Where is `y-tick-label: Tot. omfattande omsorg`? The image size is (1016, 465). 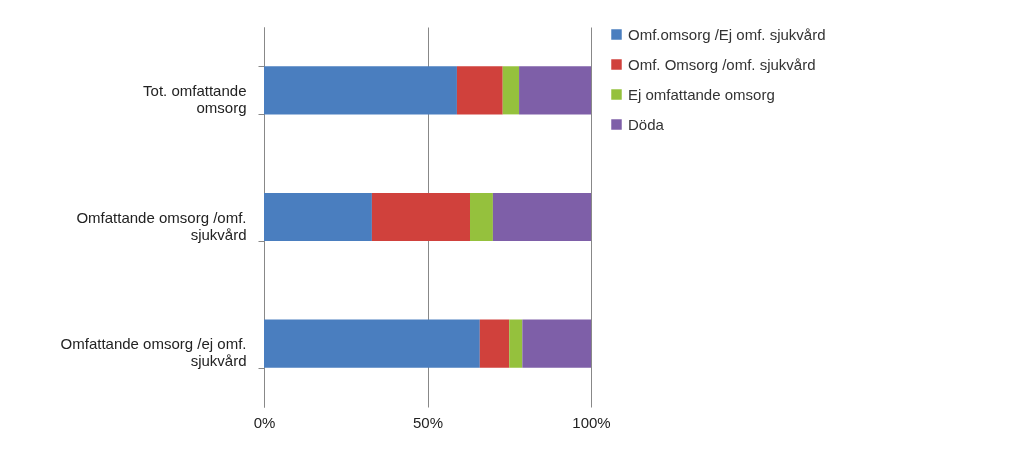 y-tick-label: Tot. omfattande omsorg is located at coordinates (195, 98).